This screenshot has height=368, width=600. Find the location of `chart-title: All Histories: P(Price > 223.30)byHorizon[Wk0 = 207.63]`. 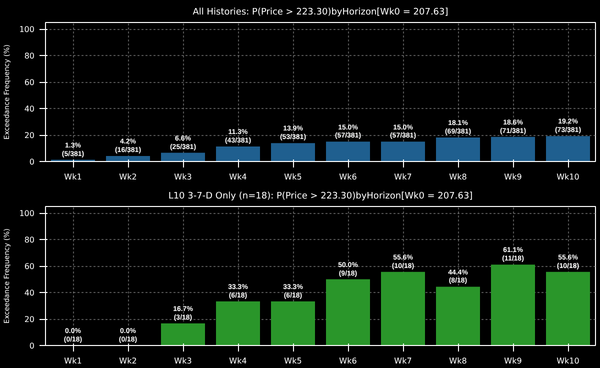

chart-title: All Histories: P(Price > 223.30)byHorizon[Wk0 = 207.63] is located at coordinates (320, 13).